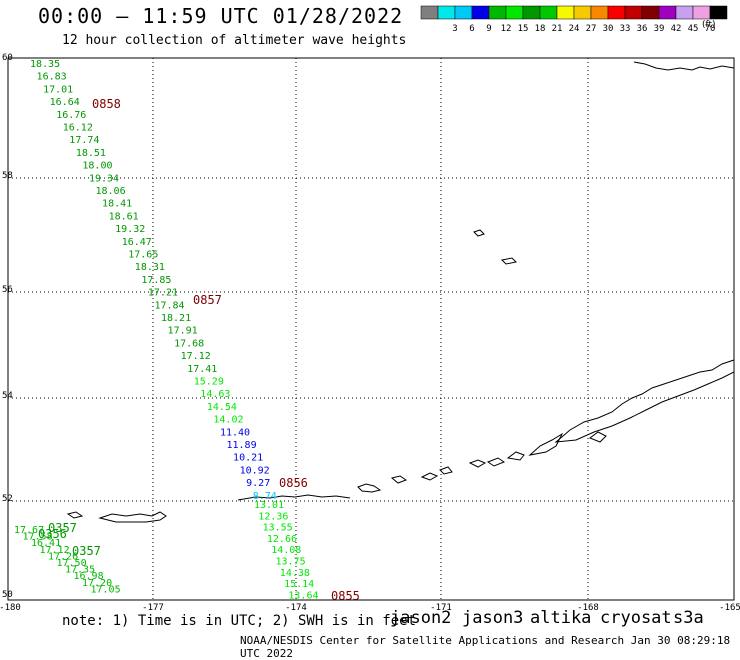  I want to click on longitude-label: -168, so click(588, 608).